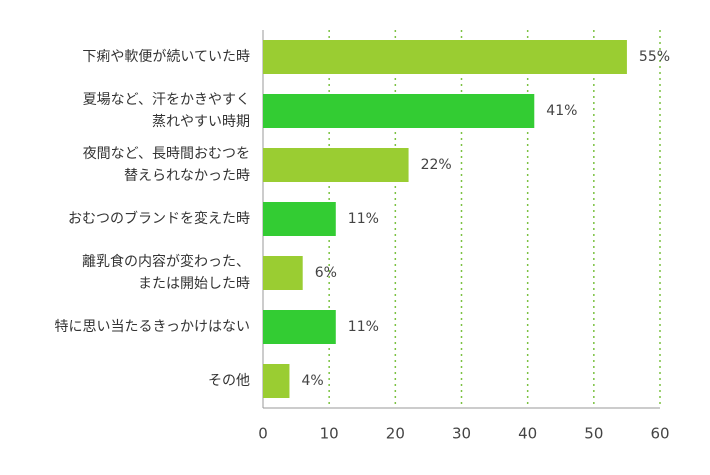 Image resolution: width=710 pixels, height=475 pixels. What do you see at coordinates (329, 434) in the screenshot?
I see `x-tick-label: 10` at bounding box center [329, 434].